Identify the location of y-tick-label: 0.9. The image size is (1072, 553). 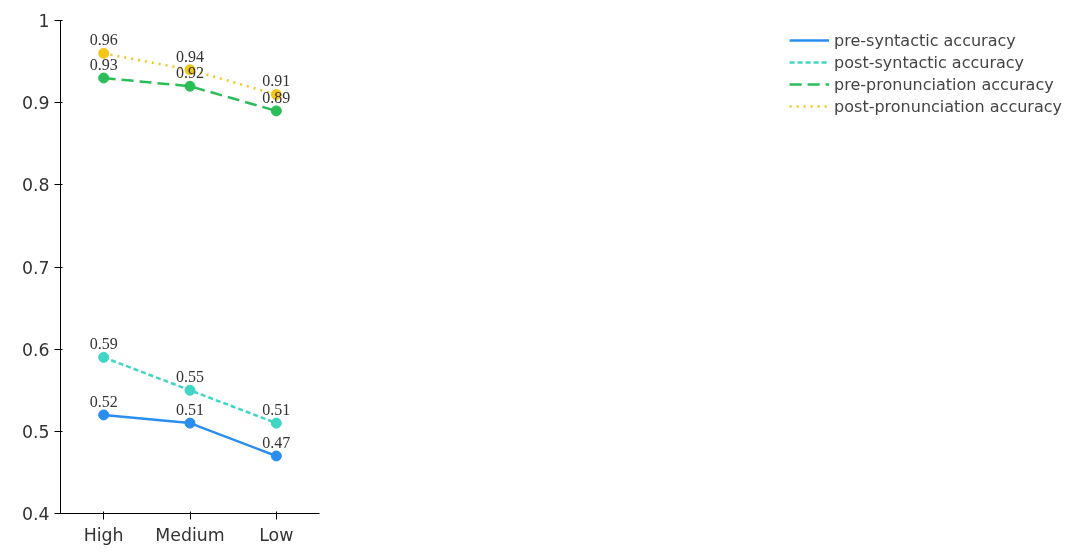
(35, 103).